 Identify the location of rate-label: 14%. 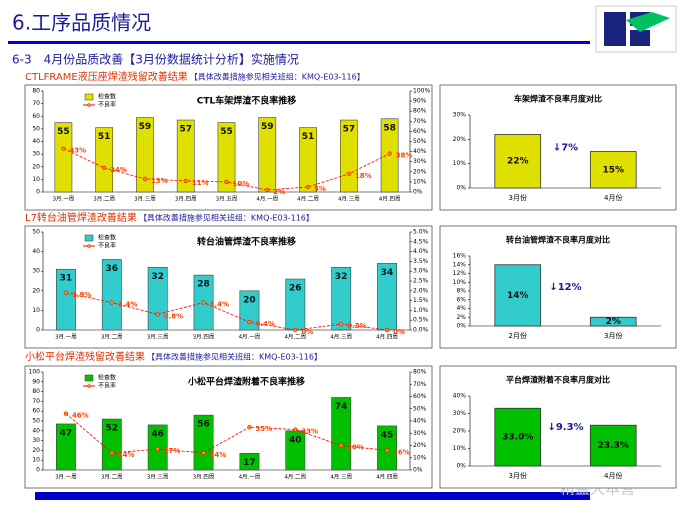
(218, 455).